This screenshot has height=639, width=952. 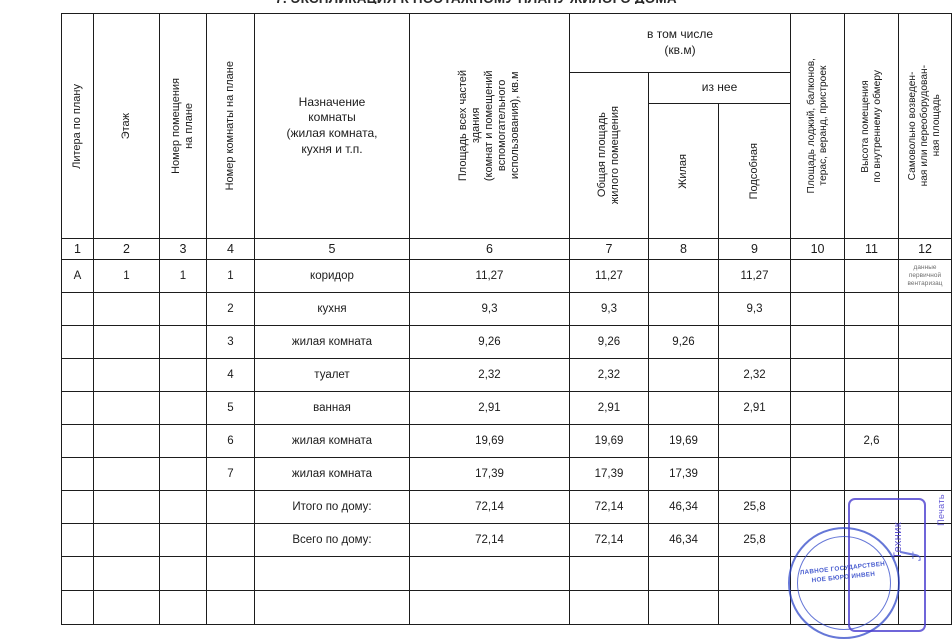 What do you see at coordinates (183, 249) in the screenshot?
I see `column-number-3: 3` at bounding box center [183, 249].